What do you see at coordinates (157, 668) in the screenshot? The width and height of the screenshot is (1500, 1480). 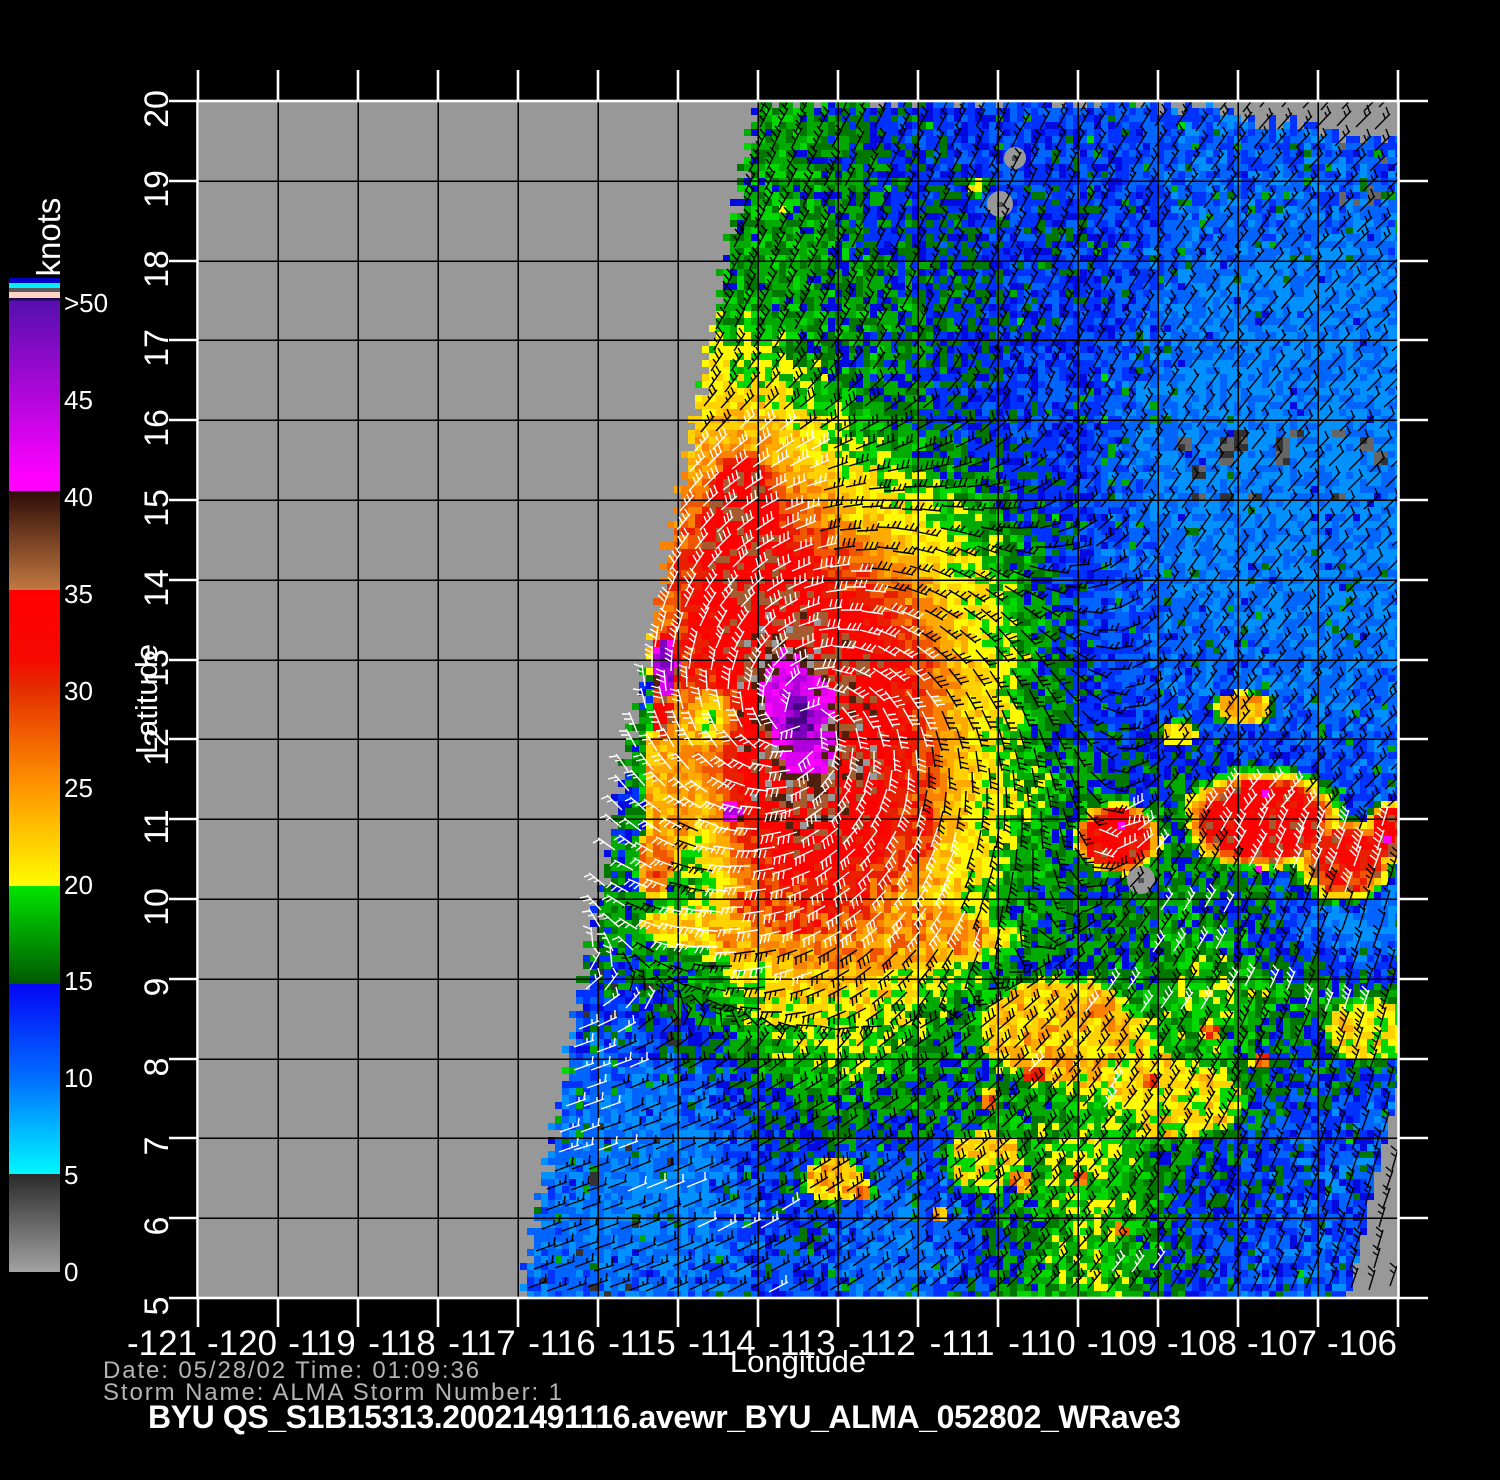 I see `svg-text: 13` at bounding box center [157, 668].